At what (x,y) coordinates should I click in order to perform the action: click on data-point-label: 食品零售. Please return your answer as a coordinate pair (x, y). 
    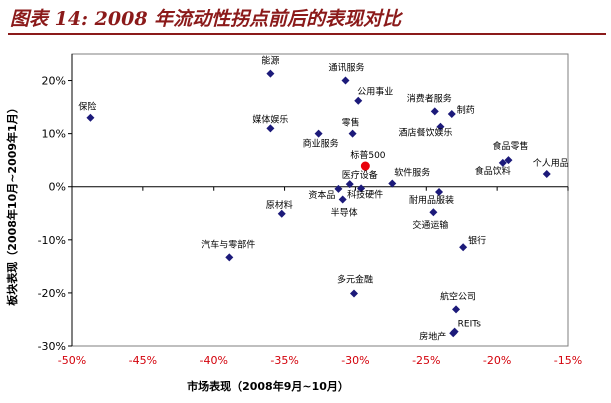
    Looking at the image, I should click on (510, 146).